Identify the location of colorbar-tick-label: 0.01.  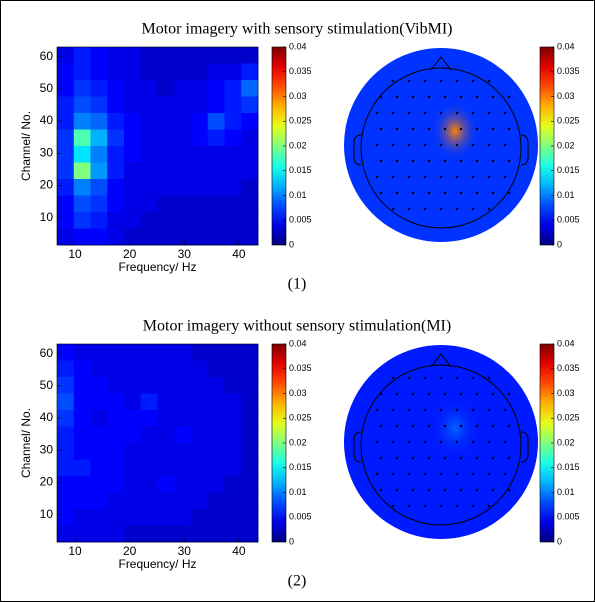
(566, 492).